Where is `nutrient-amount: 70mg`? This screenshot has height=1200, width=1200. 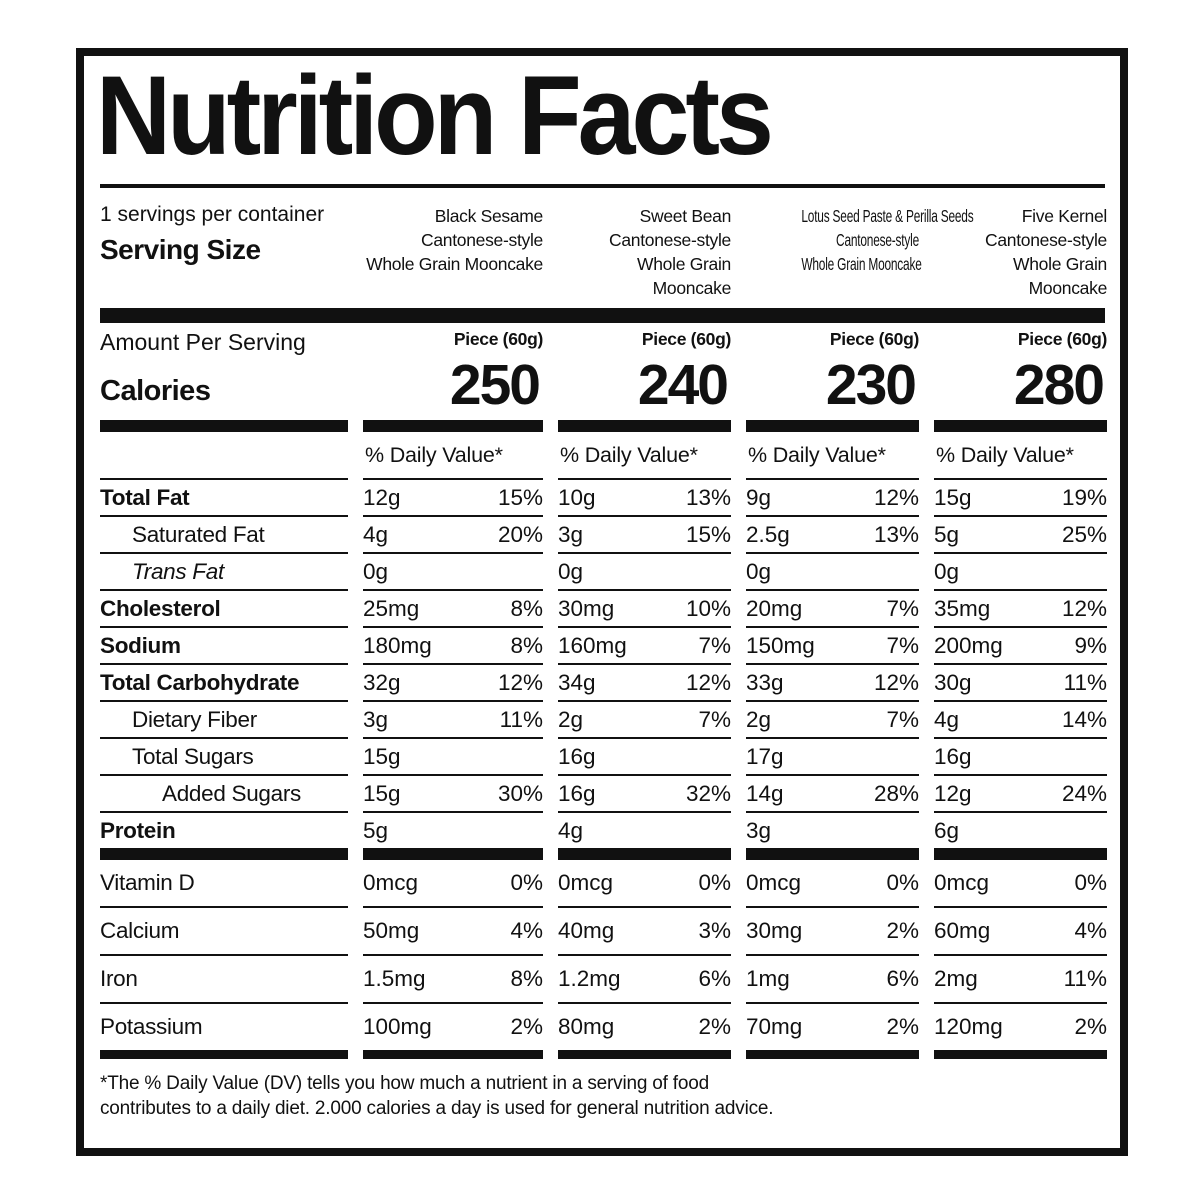
nutrient-amount: 70mg is located at coordinates (774, 1027).